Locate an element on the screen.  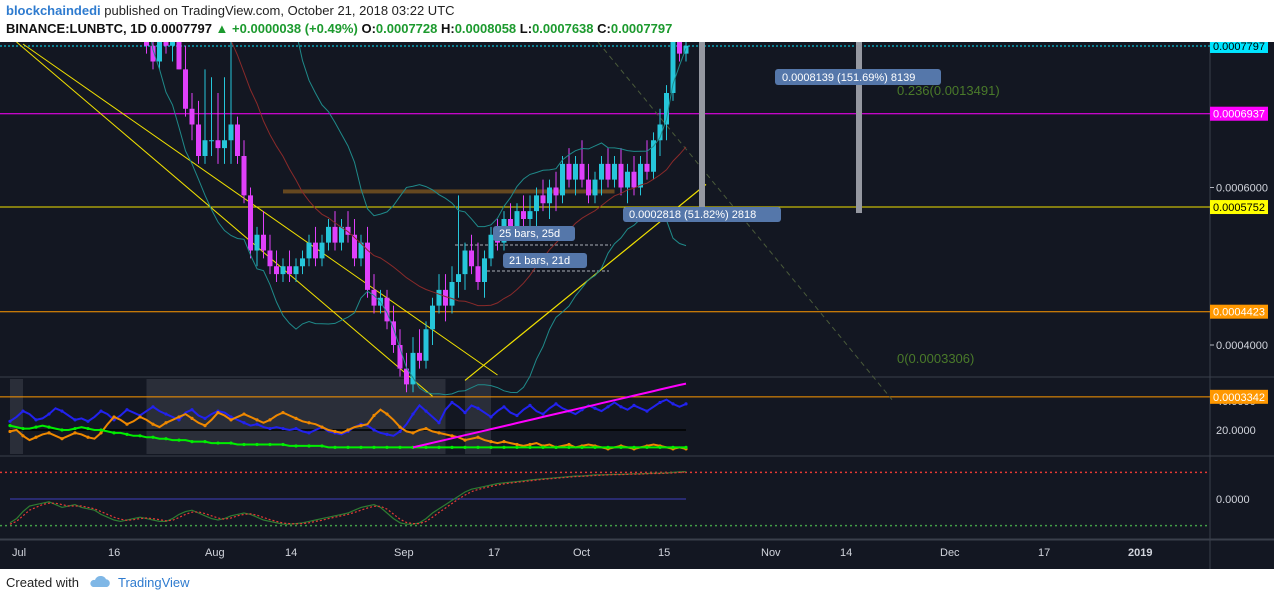
open-label: O: is located at coordinates (368, 28).